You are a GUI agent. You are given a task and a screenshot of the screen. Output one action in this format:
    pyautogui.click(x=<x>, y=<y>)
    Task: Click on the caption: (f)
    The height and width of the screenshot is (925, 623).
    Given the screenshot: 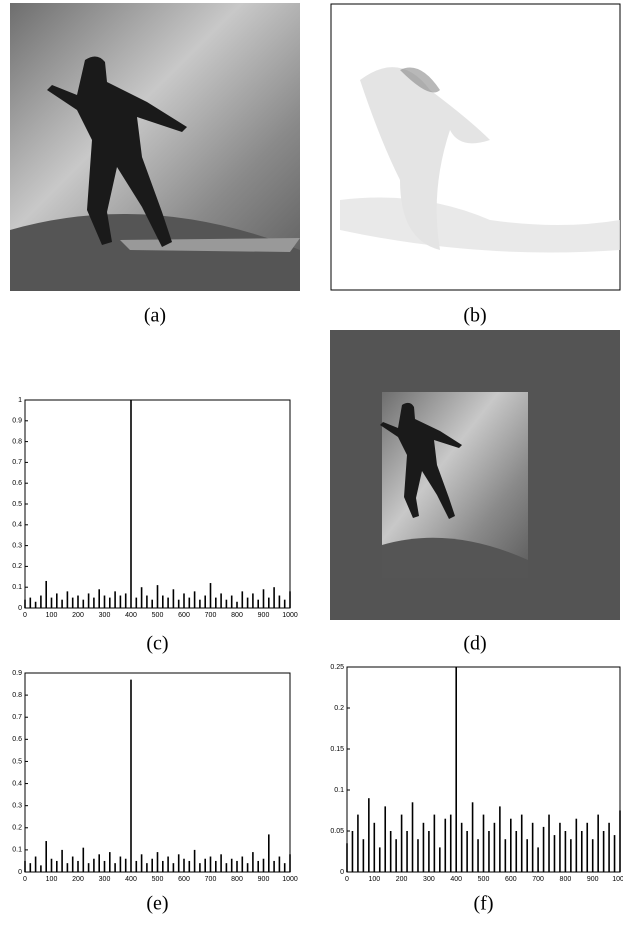 What is the action you would take?
    pyautogui.click(x=484, y=904)
    